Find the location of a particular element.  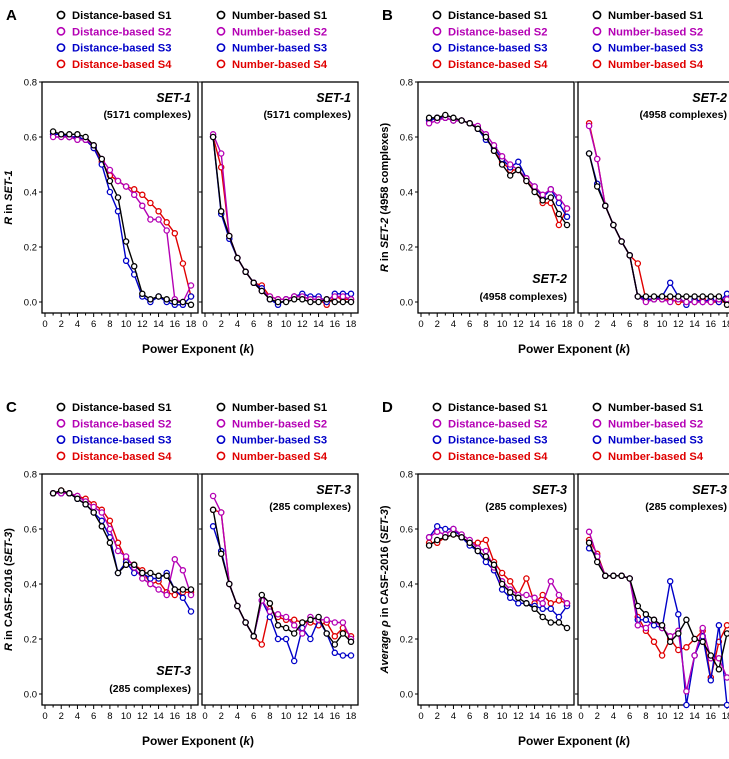

annotation-set: SET-3 is located at coordinates (709, 490).